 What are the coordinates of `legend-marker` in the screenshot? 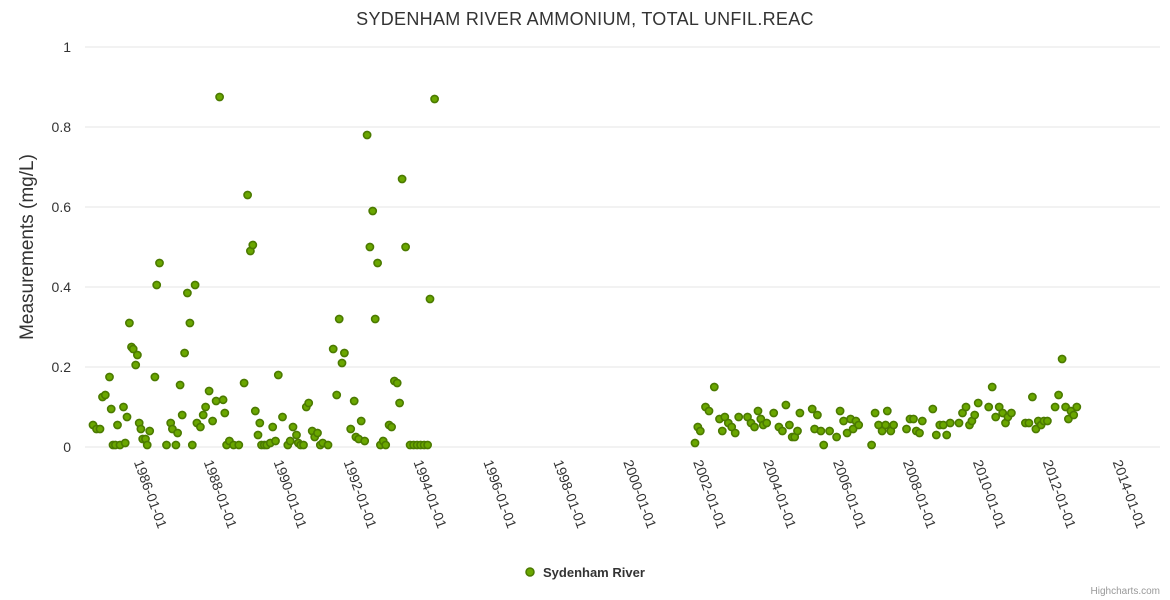 It's located at (530, 572).